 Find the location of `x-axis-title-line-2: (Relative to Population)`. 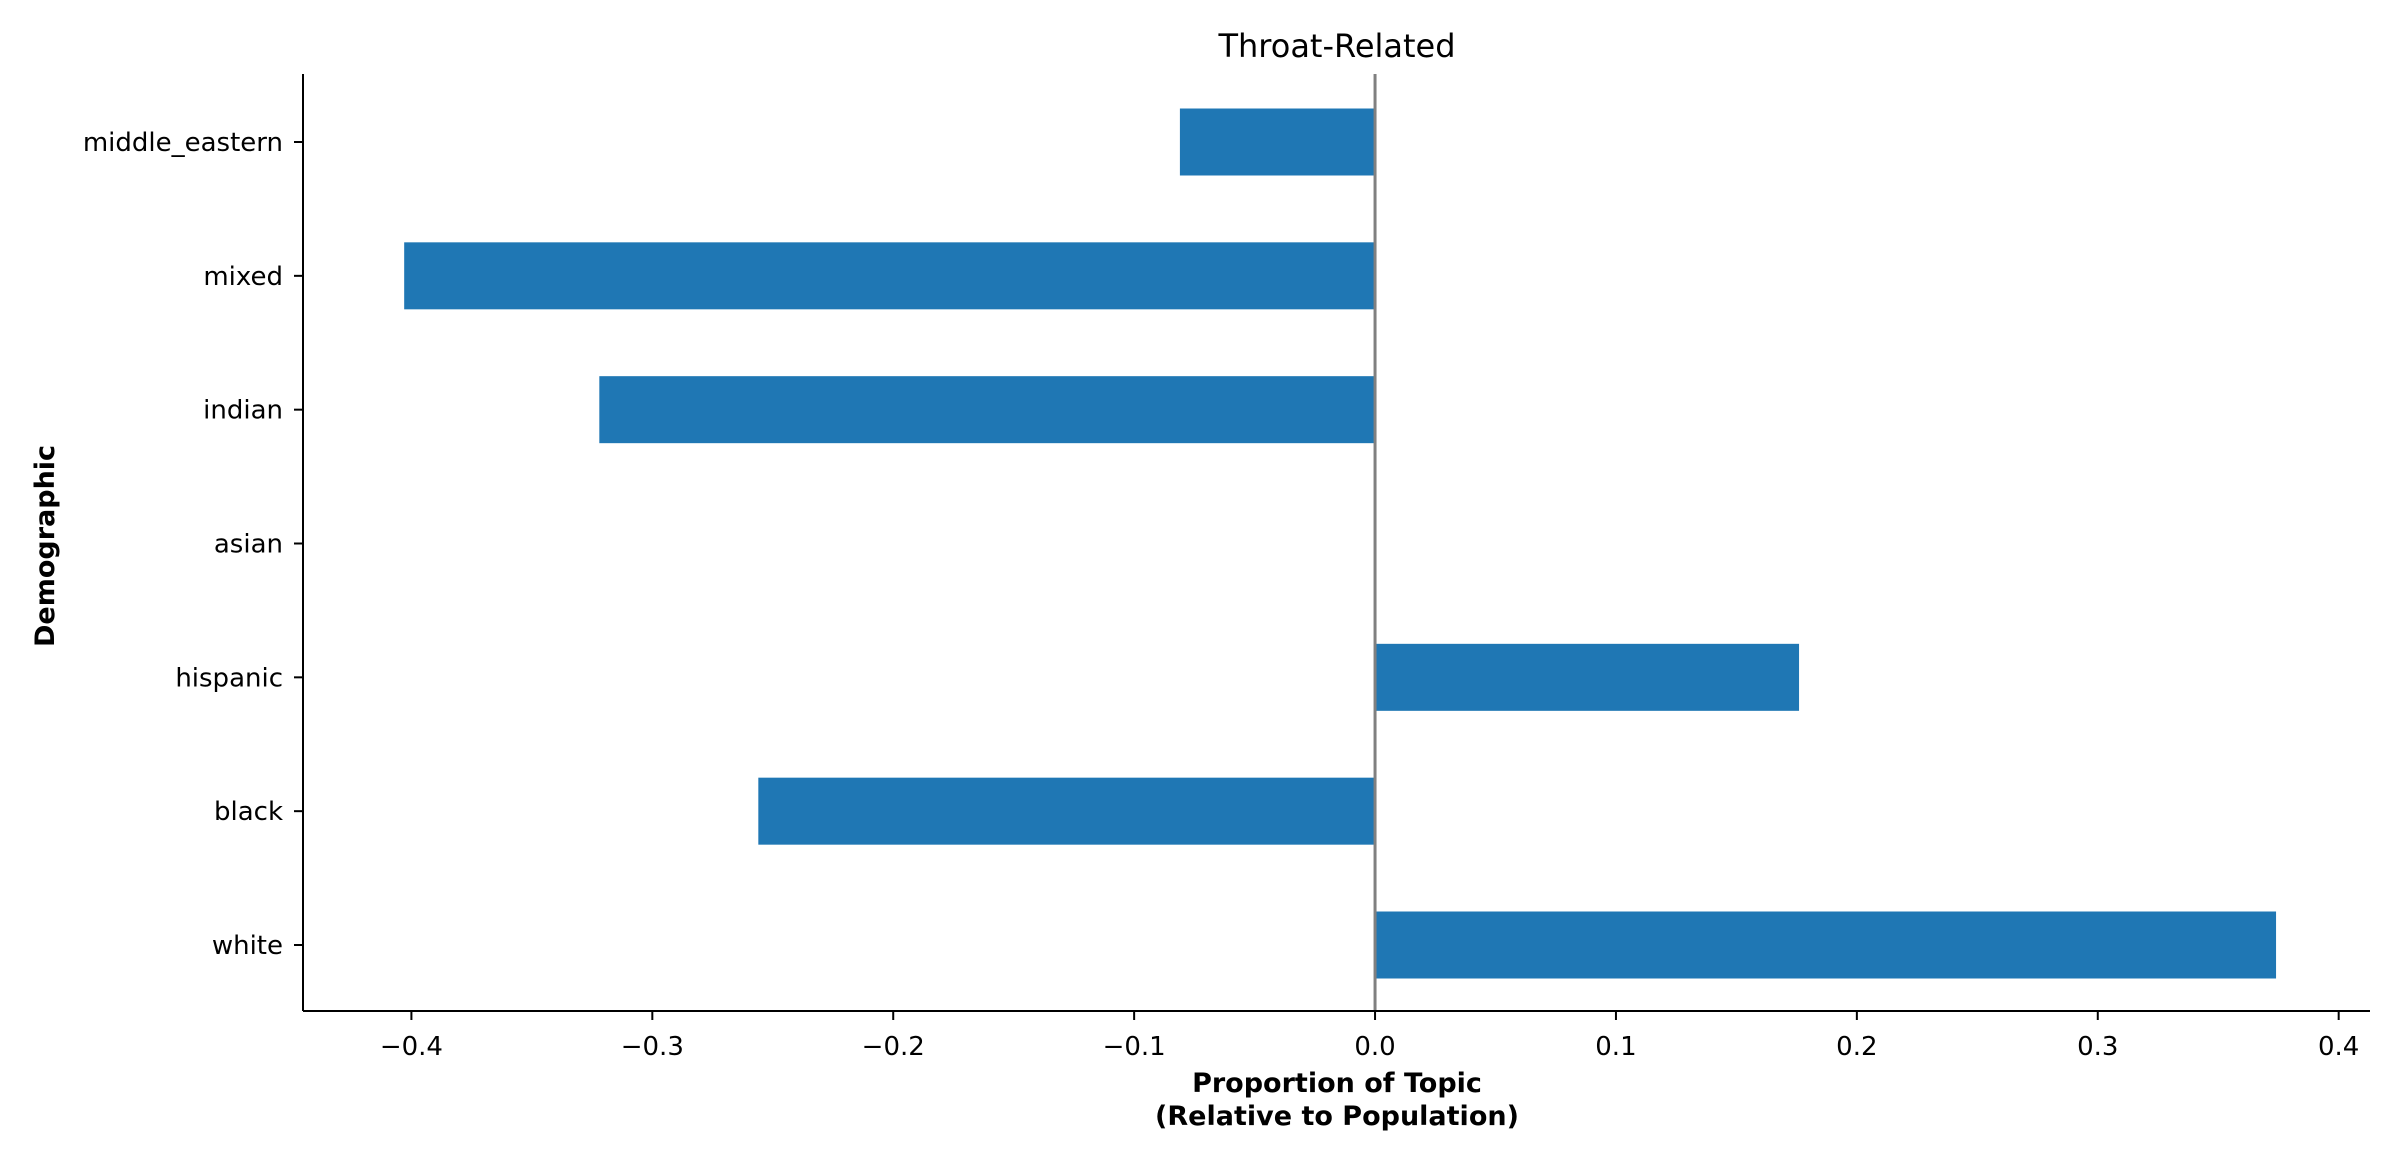

x-axis-title-line-2: (Relative to Population) is located at coordinates (1337, 1116).